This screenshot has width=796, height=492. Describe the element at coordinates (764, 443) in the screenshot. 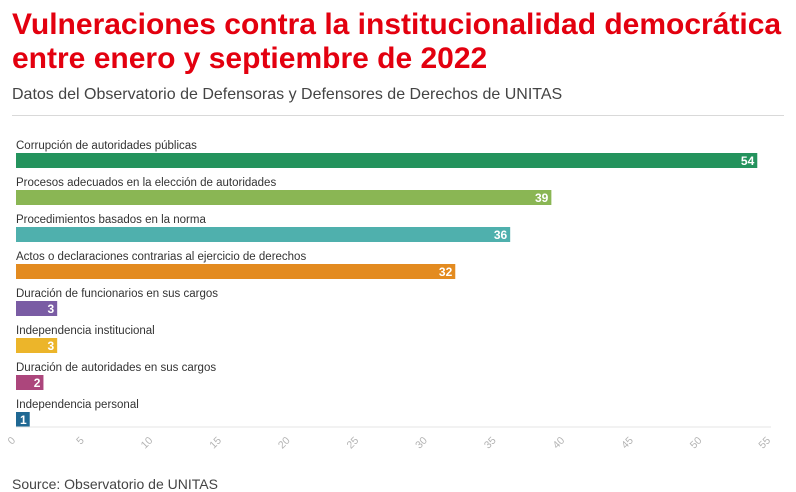

I see `x-tick-label: 55` at that location.